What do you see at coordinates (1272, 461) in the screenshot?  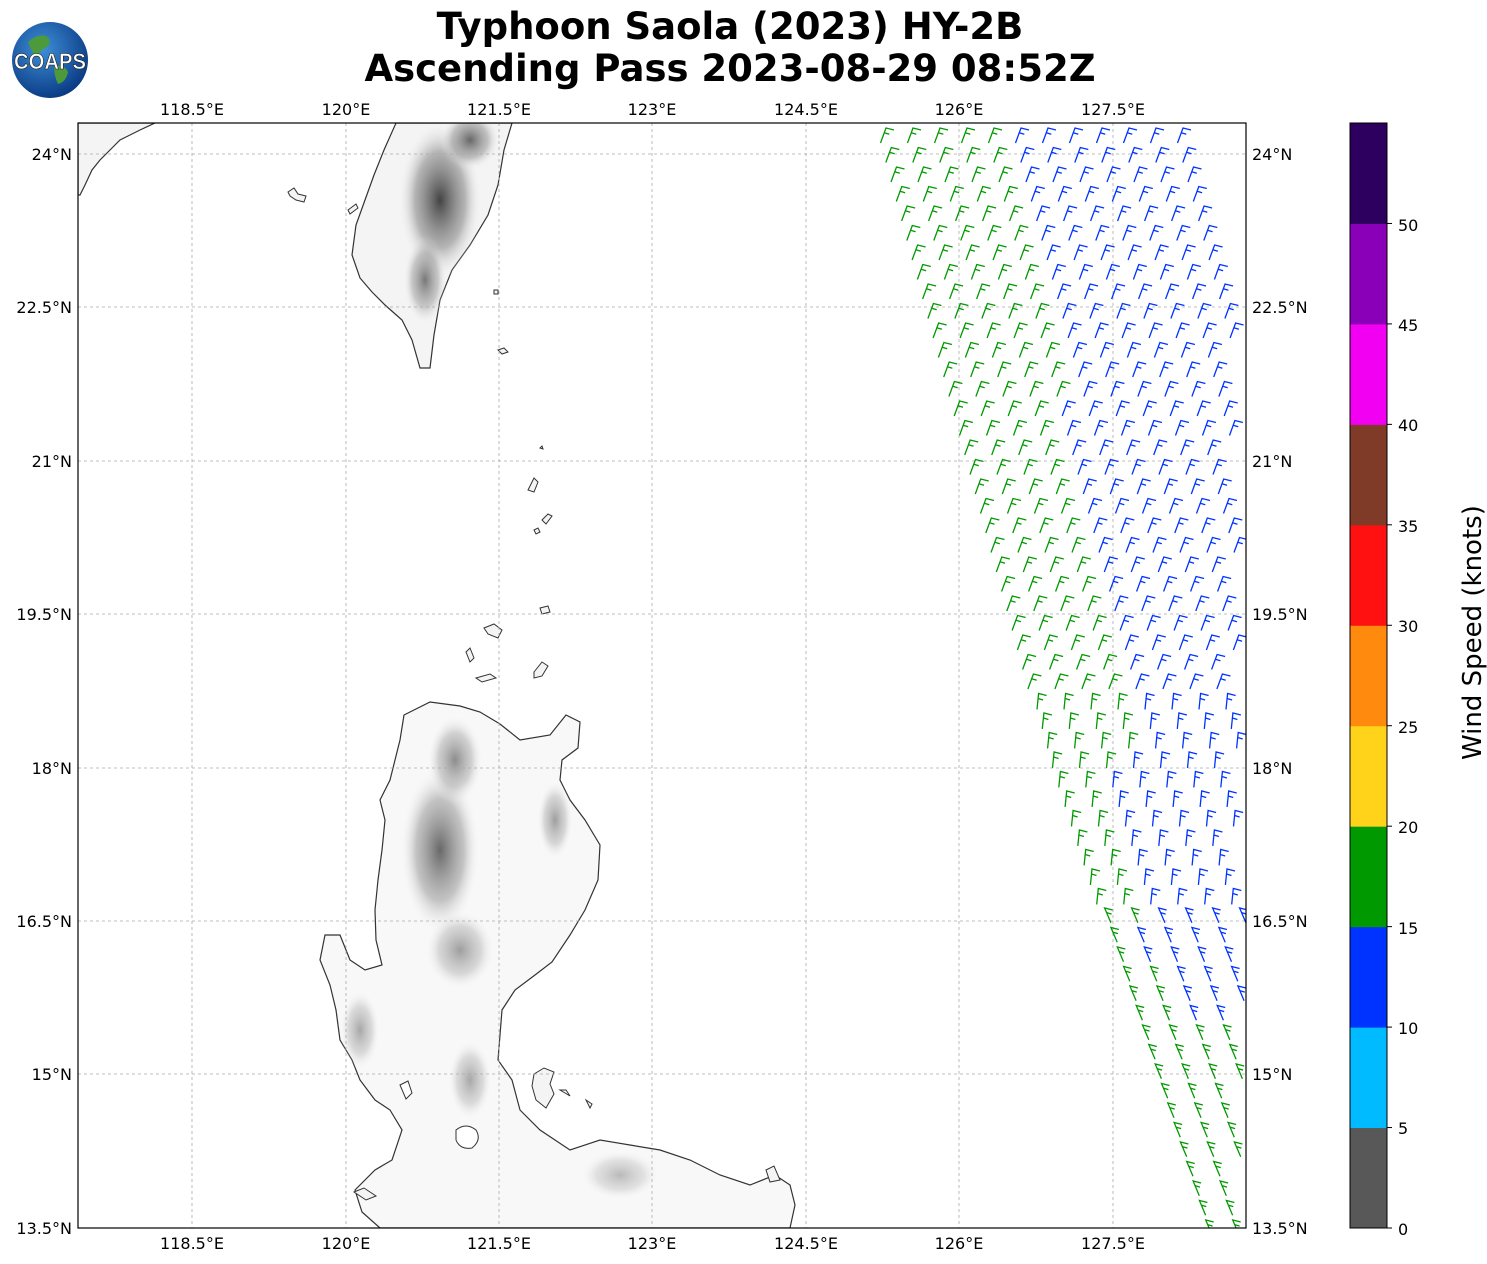 I see `lat-label: 21°N` at bounding box center [1272, 461].